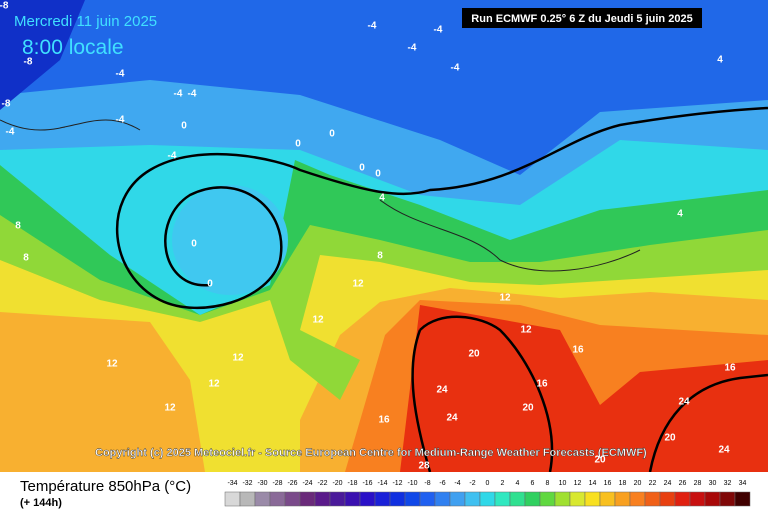  I want to click on colorbar-label: -22, so click(322, 483).